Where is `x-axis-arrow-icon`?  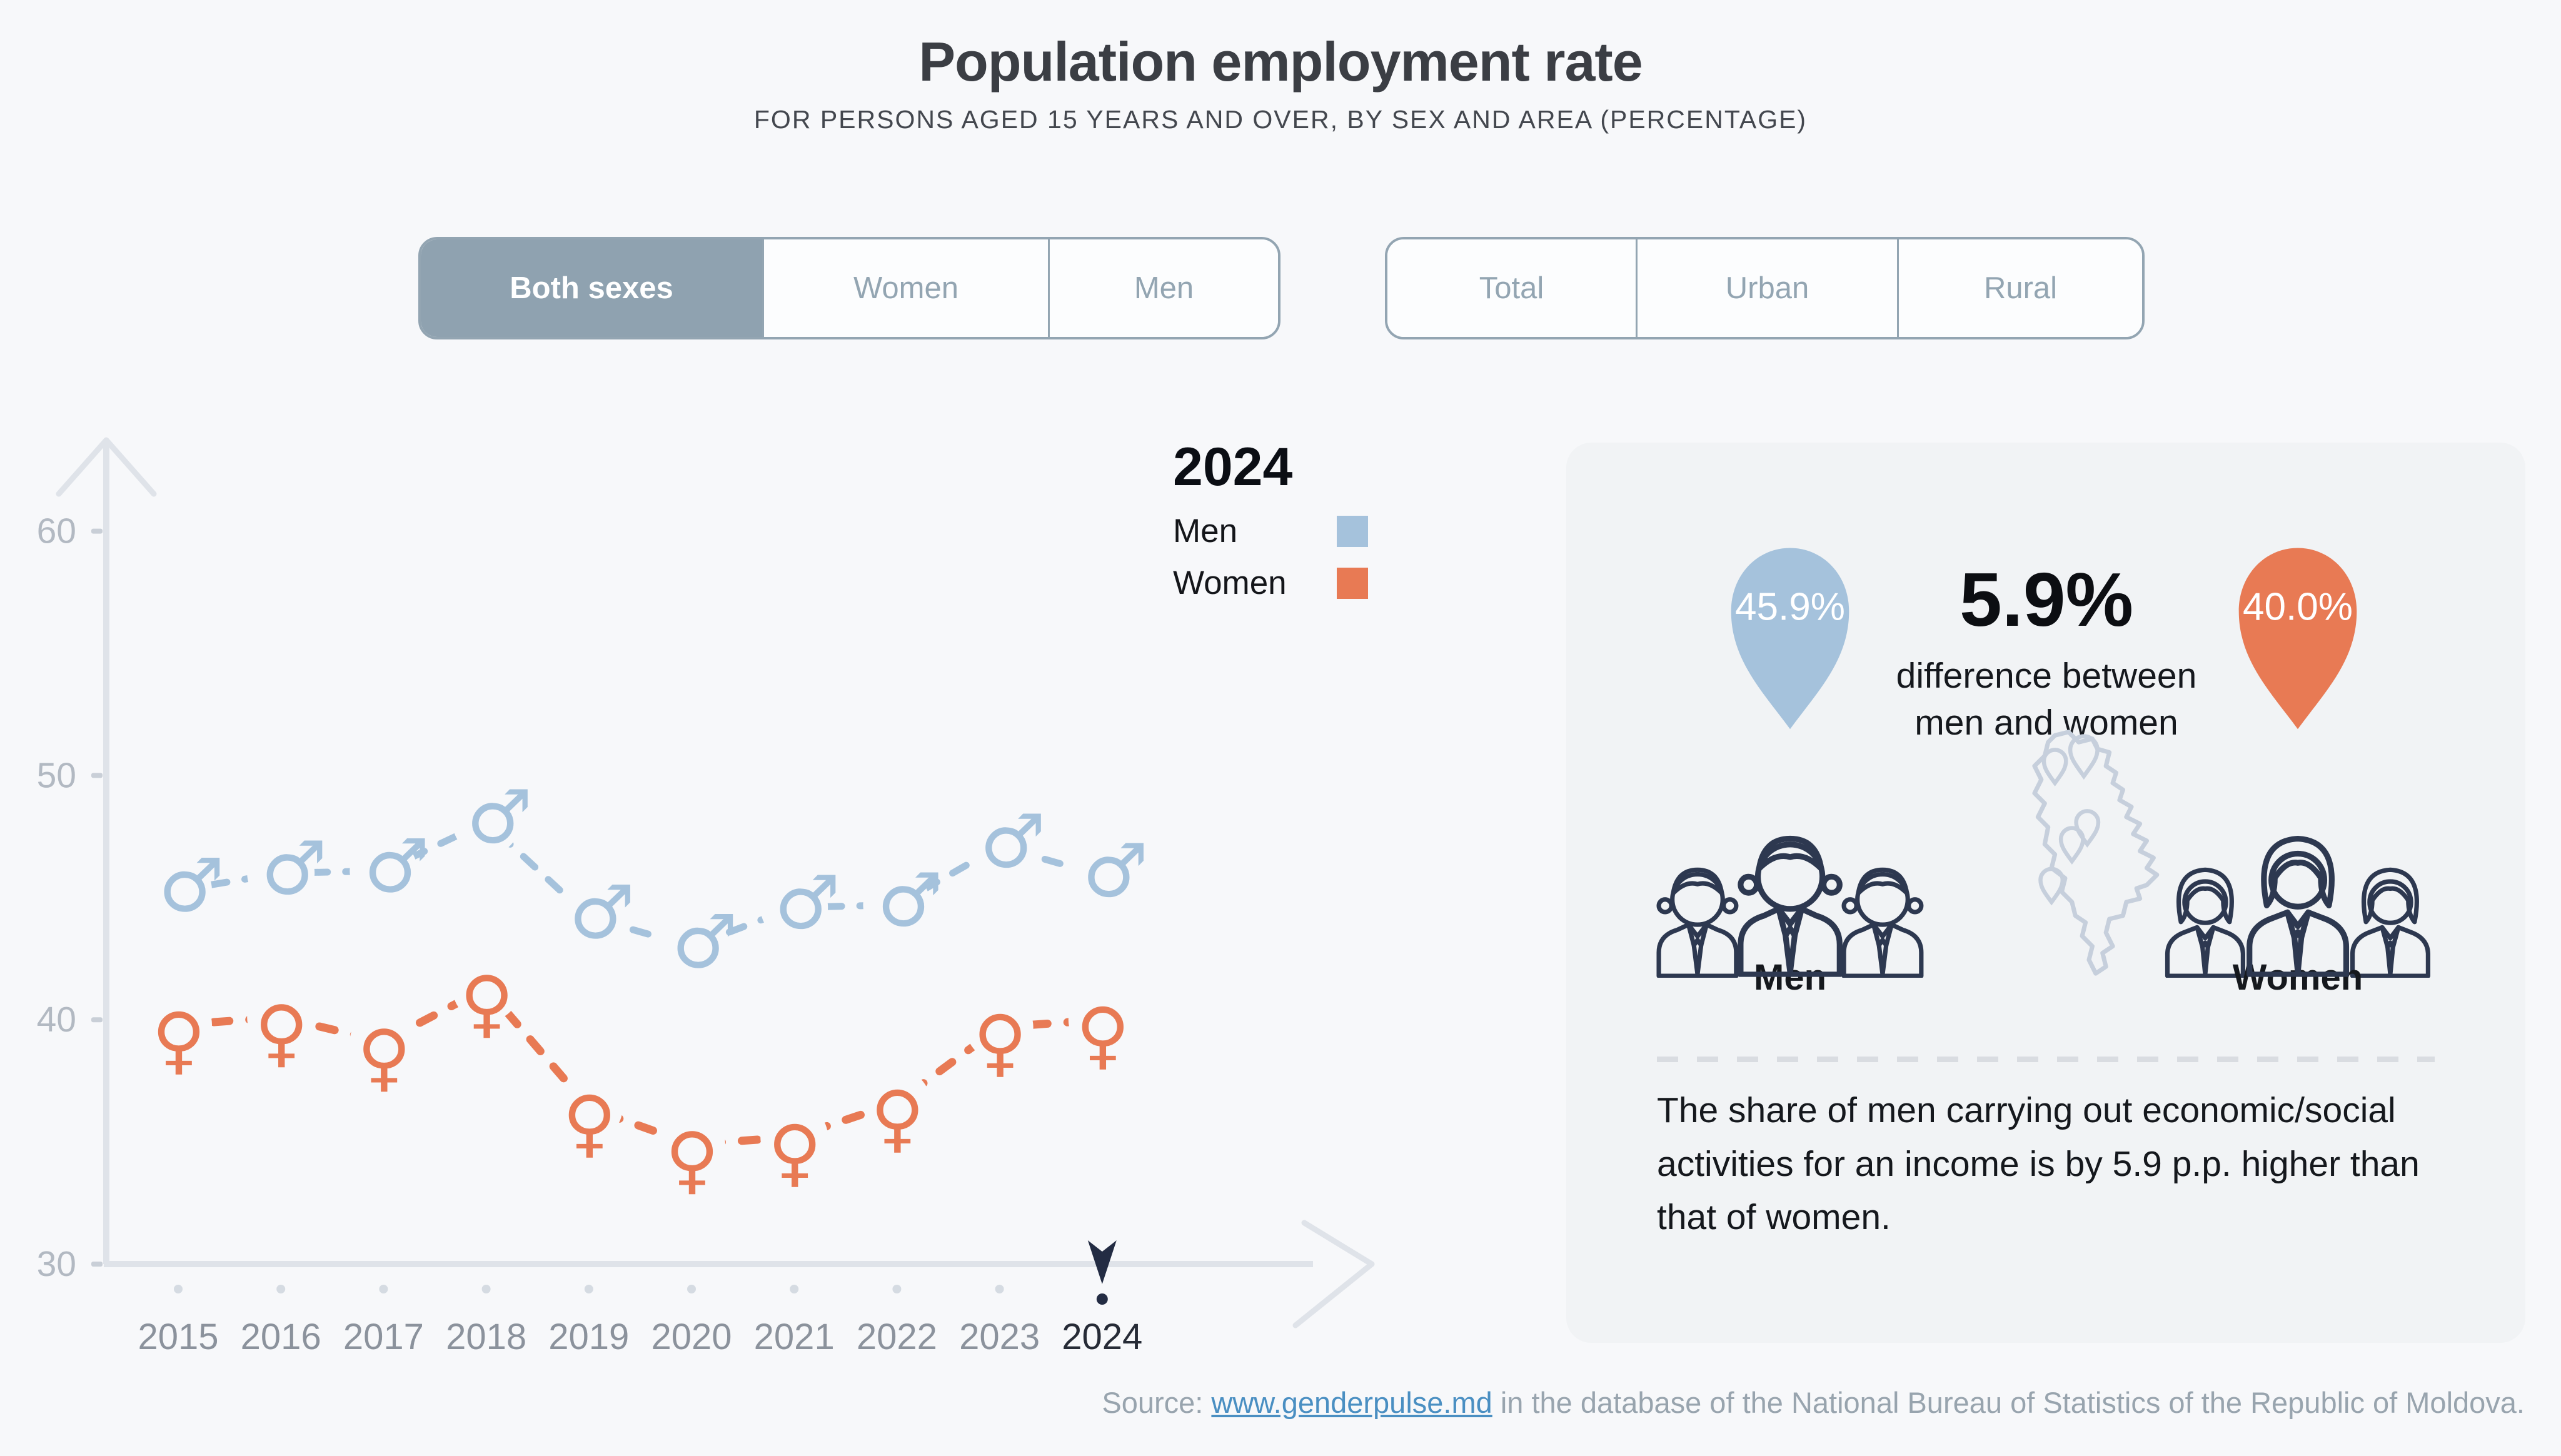
x-axis-arrow-icon is located at coordinates (1333, 1274).